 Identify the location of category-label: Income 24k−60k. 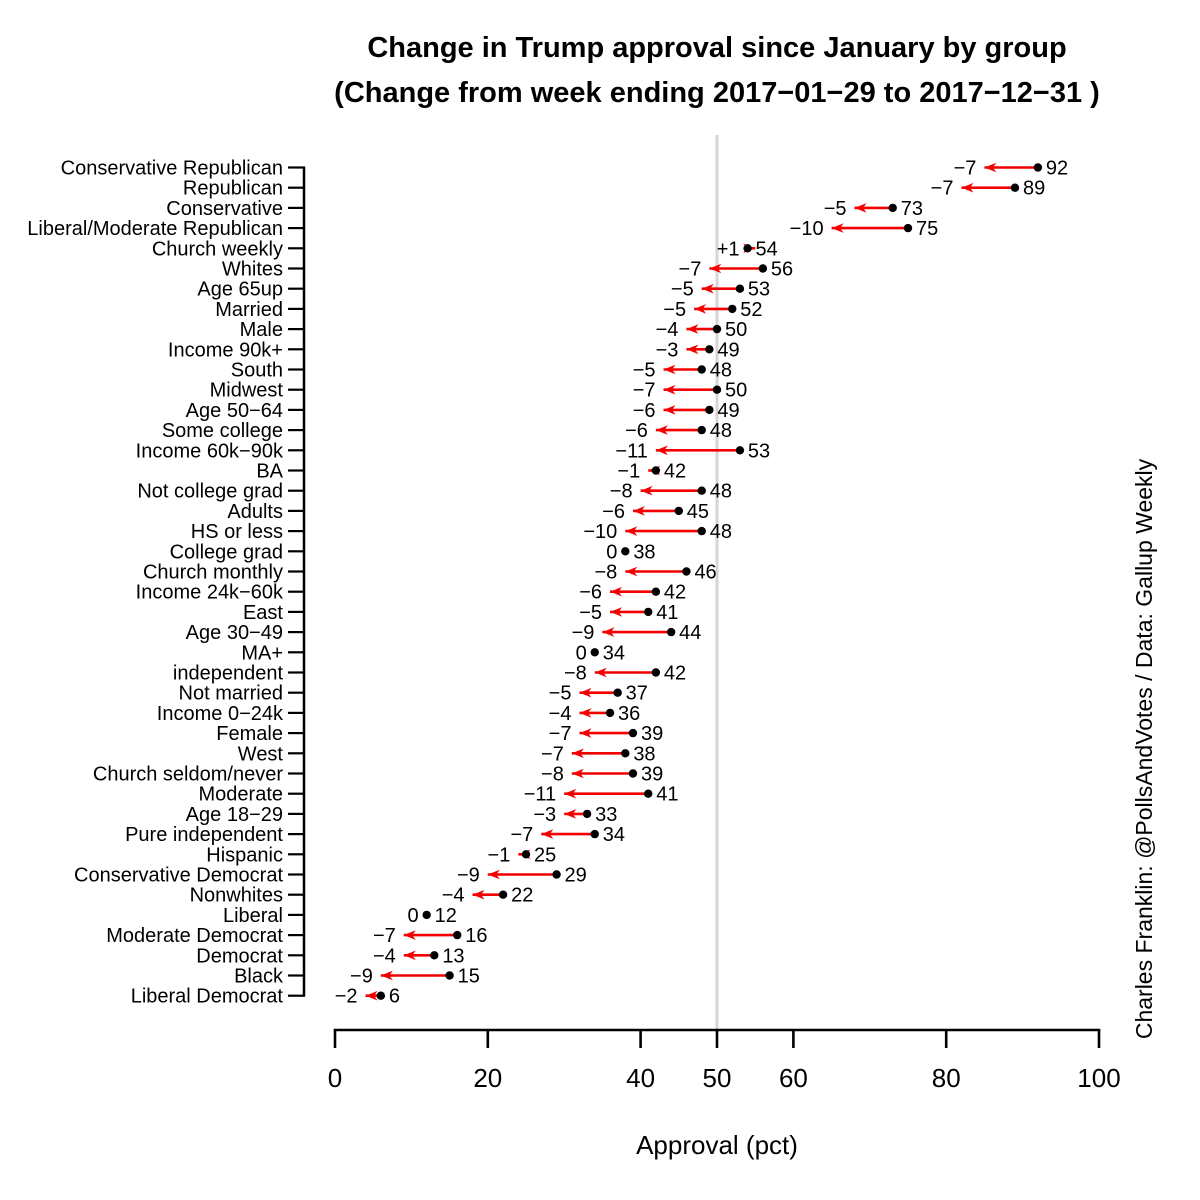
(210, 593).